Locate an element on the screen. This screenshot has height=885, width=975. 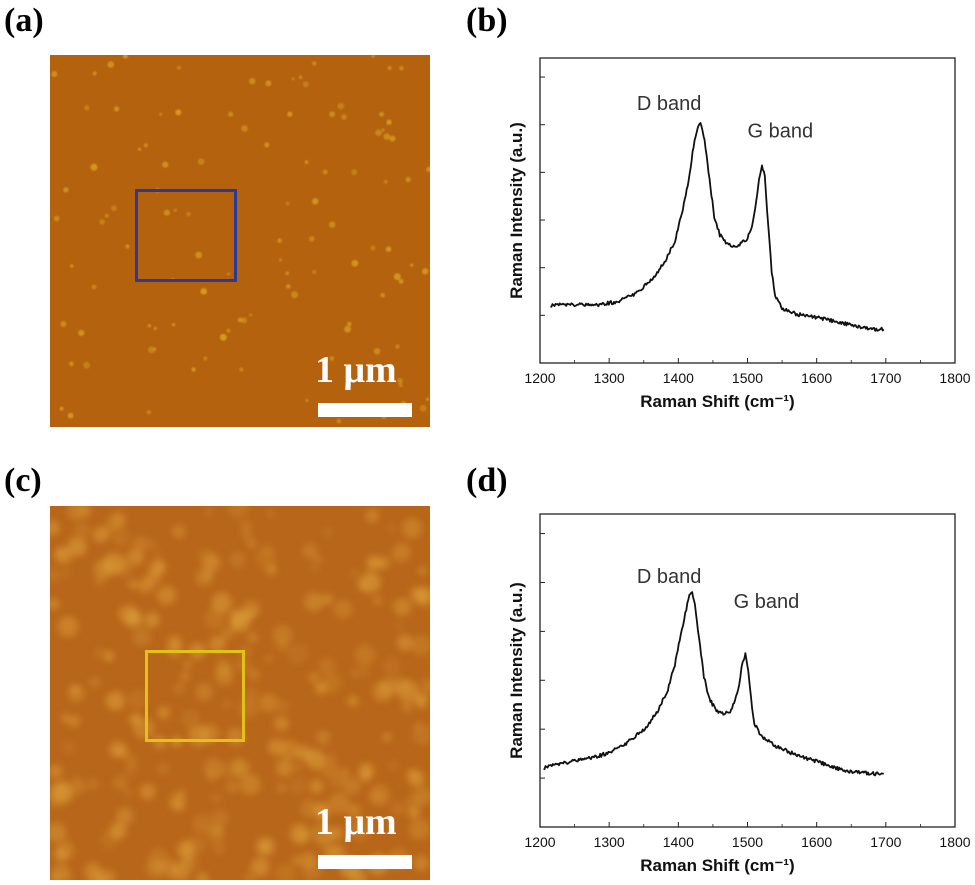
x-tick-label: 1600 is located at coordinates (816, 378).